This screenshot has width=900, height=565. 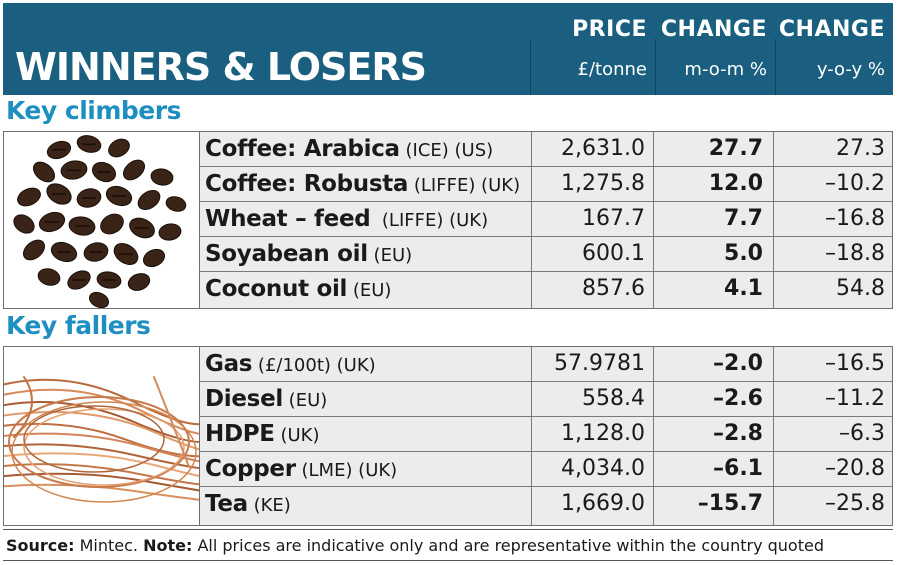 I want to click on source-text: Mintec., so click(x=109, y=545).